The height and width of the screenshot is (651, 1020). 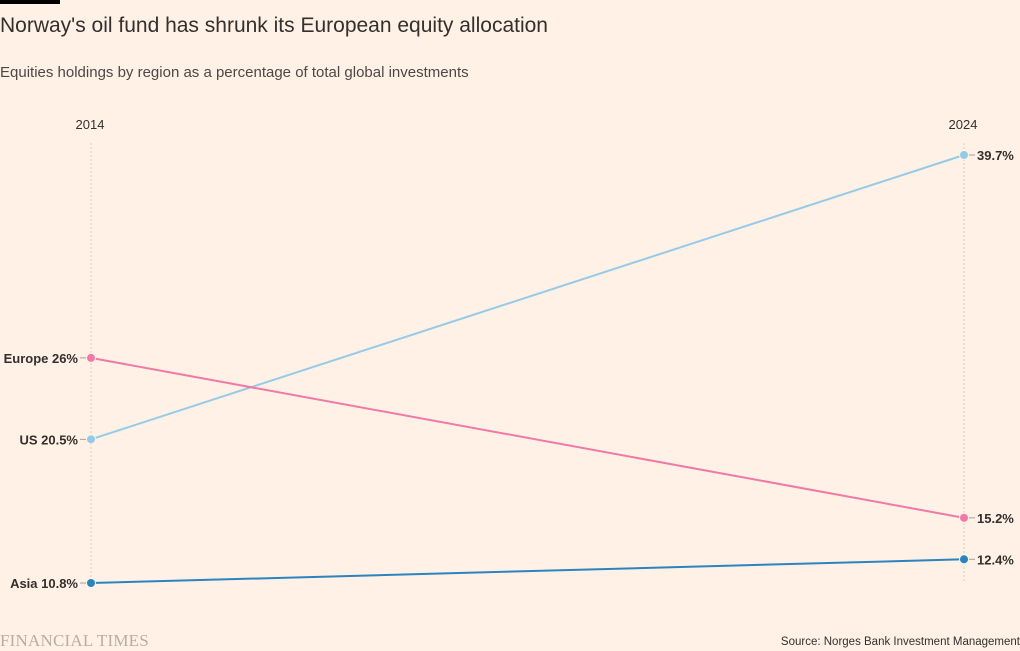 I want to click on data-label-europe-end: 15.2%, so click(x=995, y=518).